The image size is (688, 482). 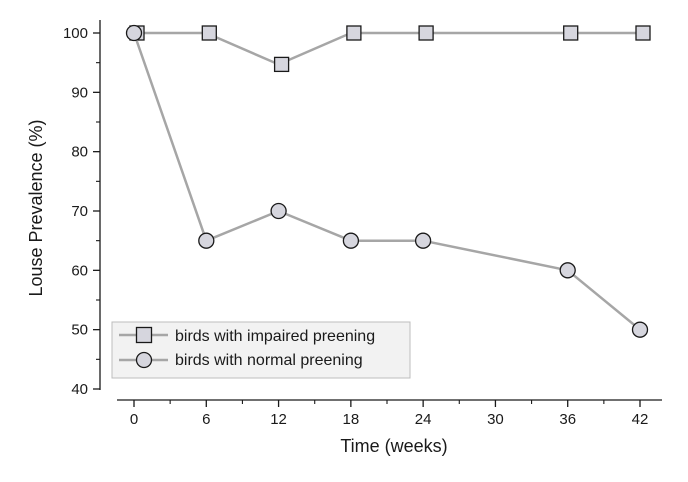 What do you see at coordinates (278, 419) in the screenshot?
I see `x-tick-label: 12` at bounding box center [278, 419].